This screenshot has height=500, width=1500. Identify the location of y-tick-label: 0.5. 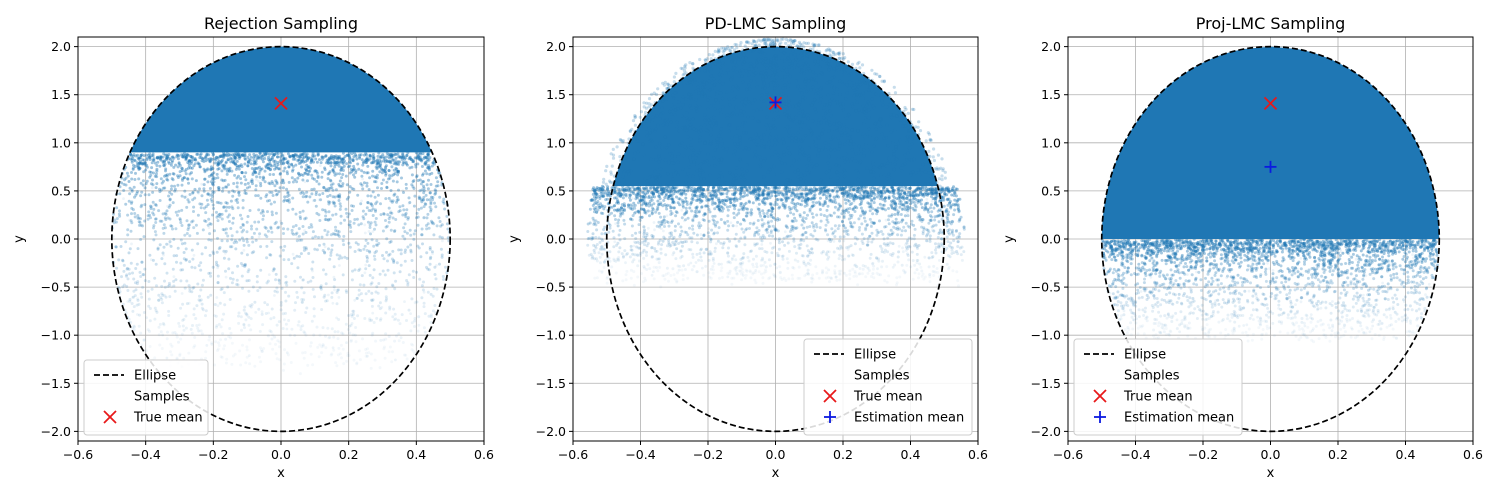
(61, 190).